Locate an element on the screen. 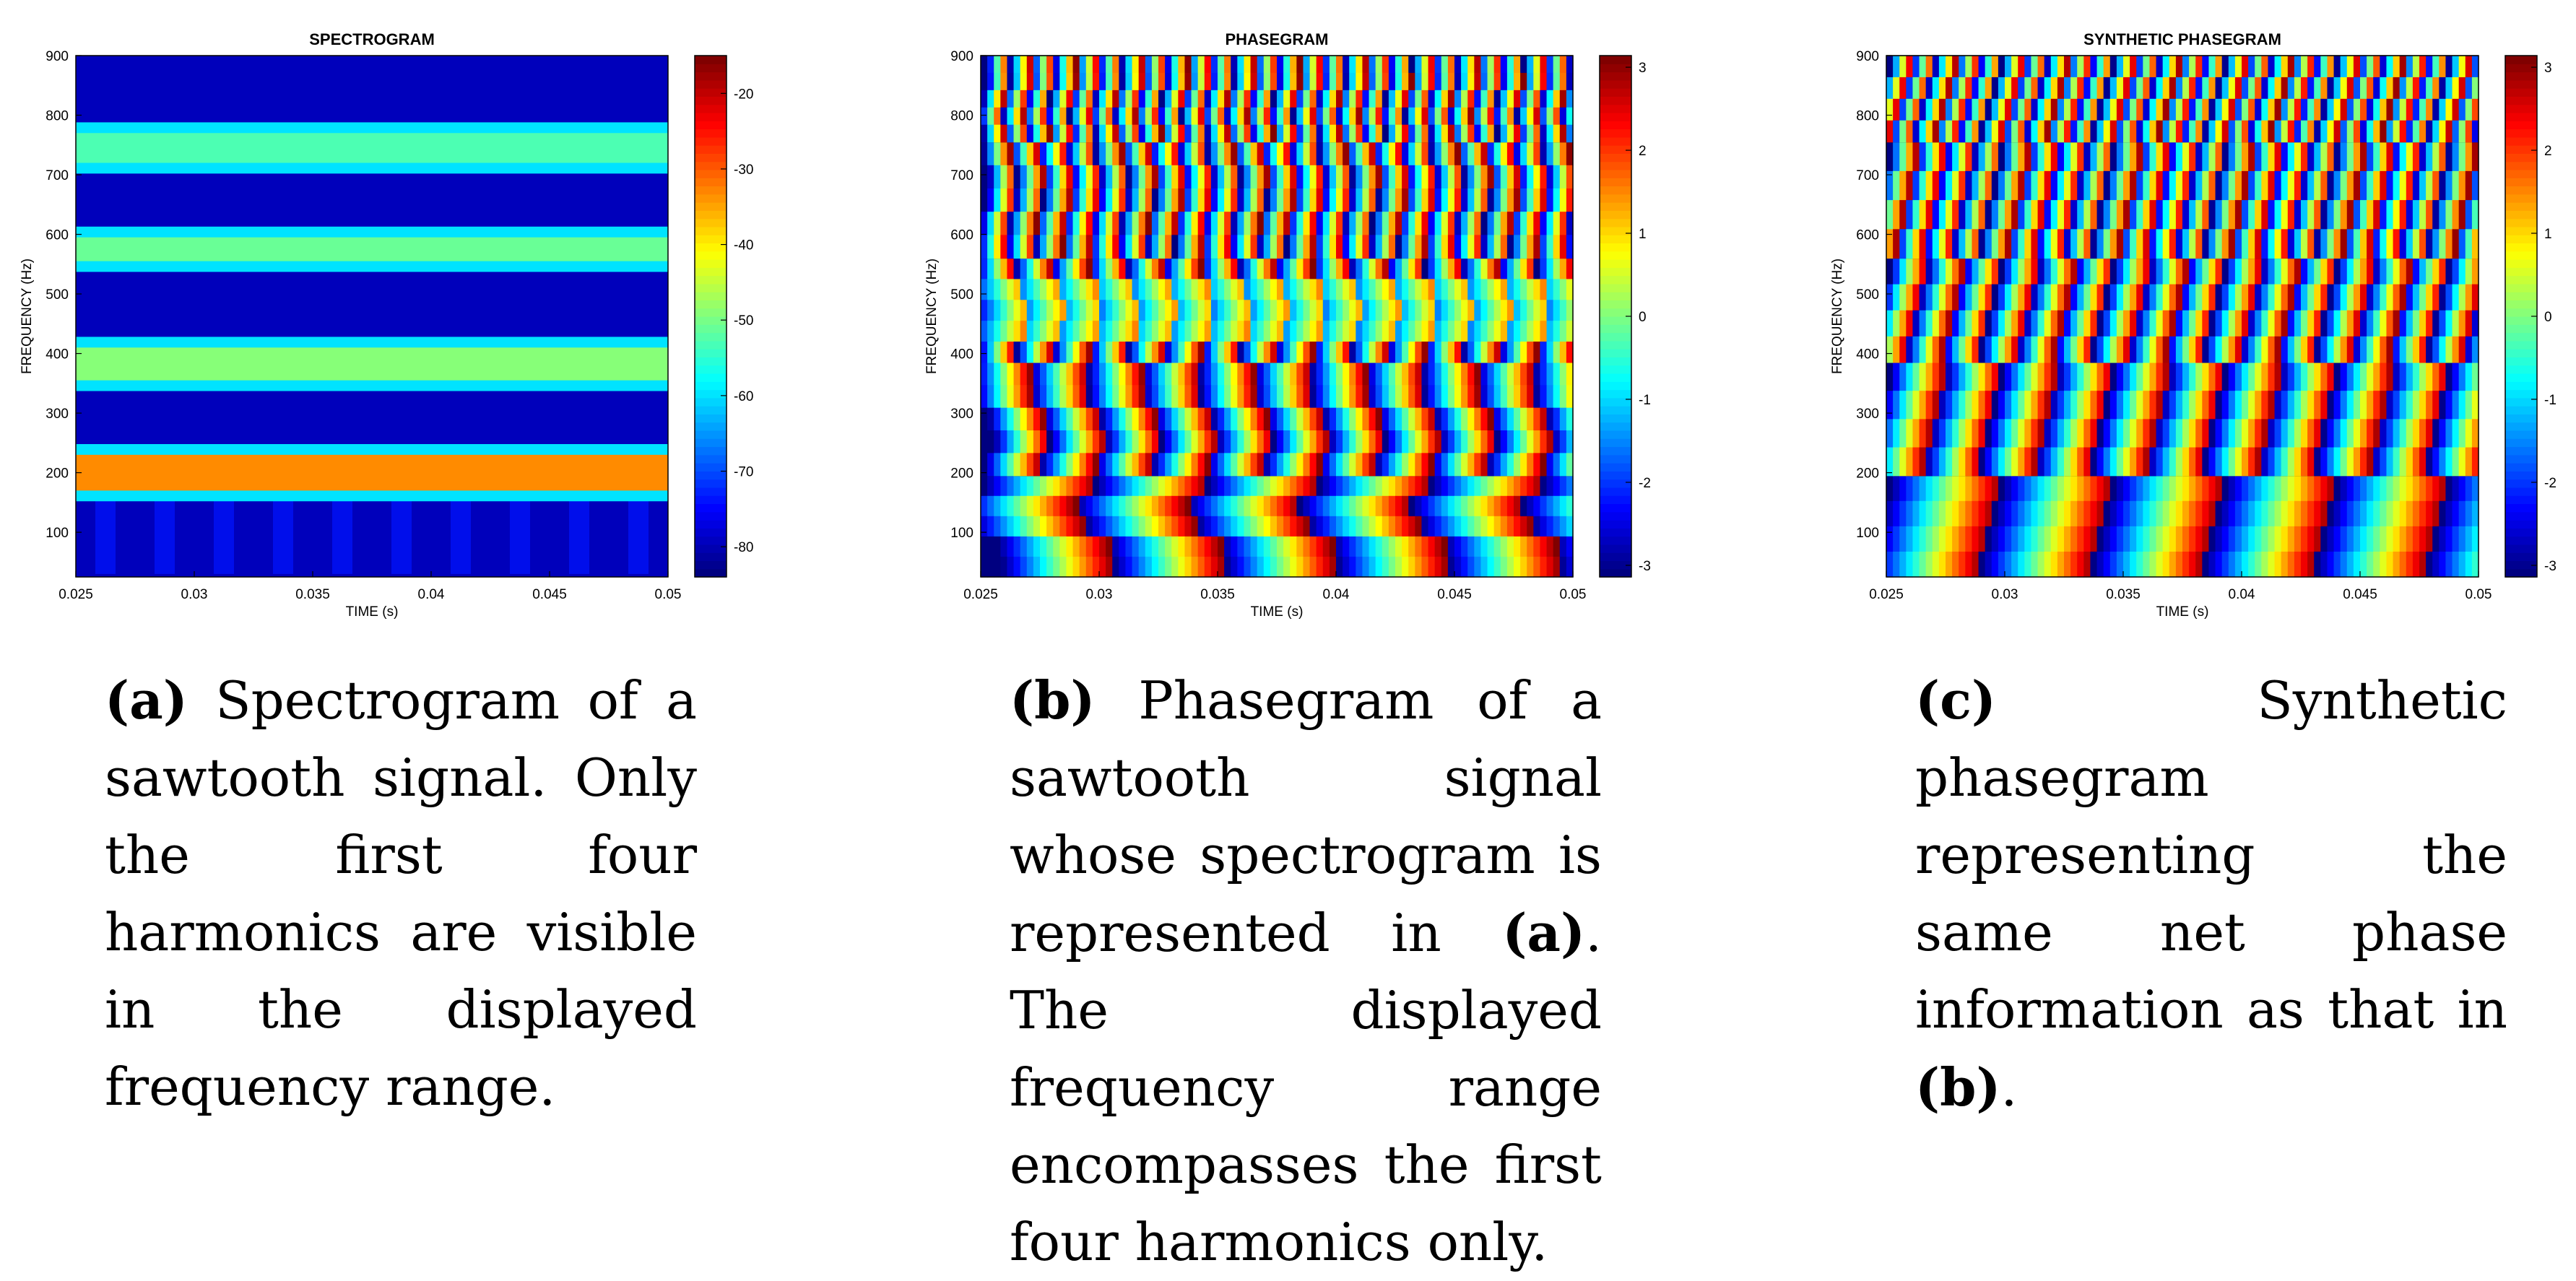 The image size is (2576, 1281). colorbar-tick-label: -1 is located at coordinates (1645, 400).